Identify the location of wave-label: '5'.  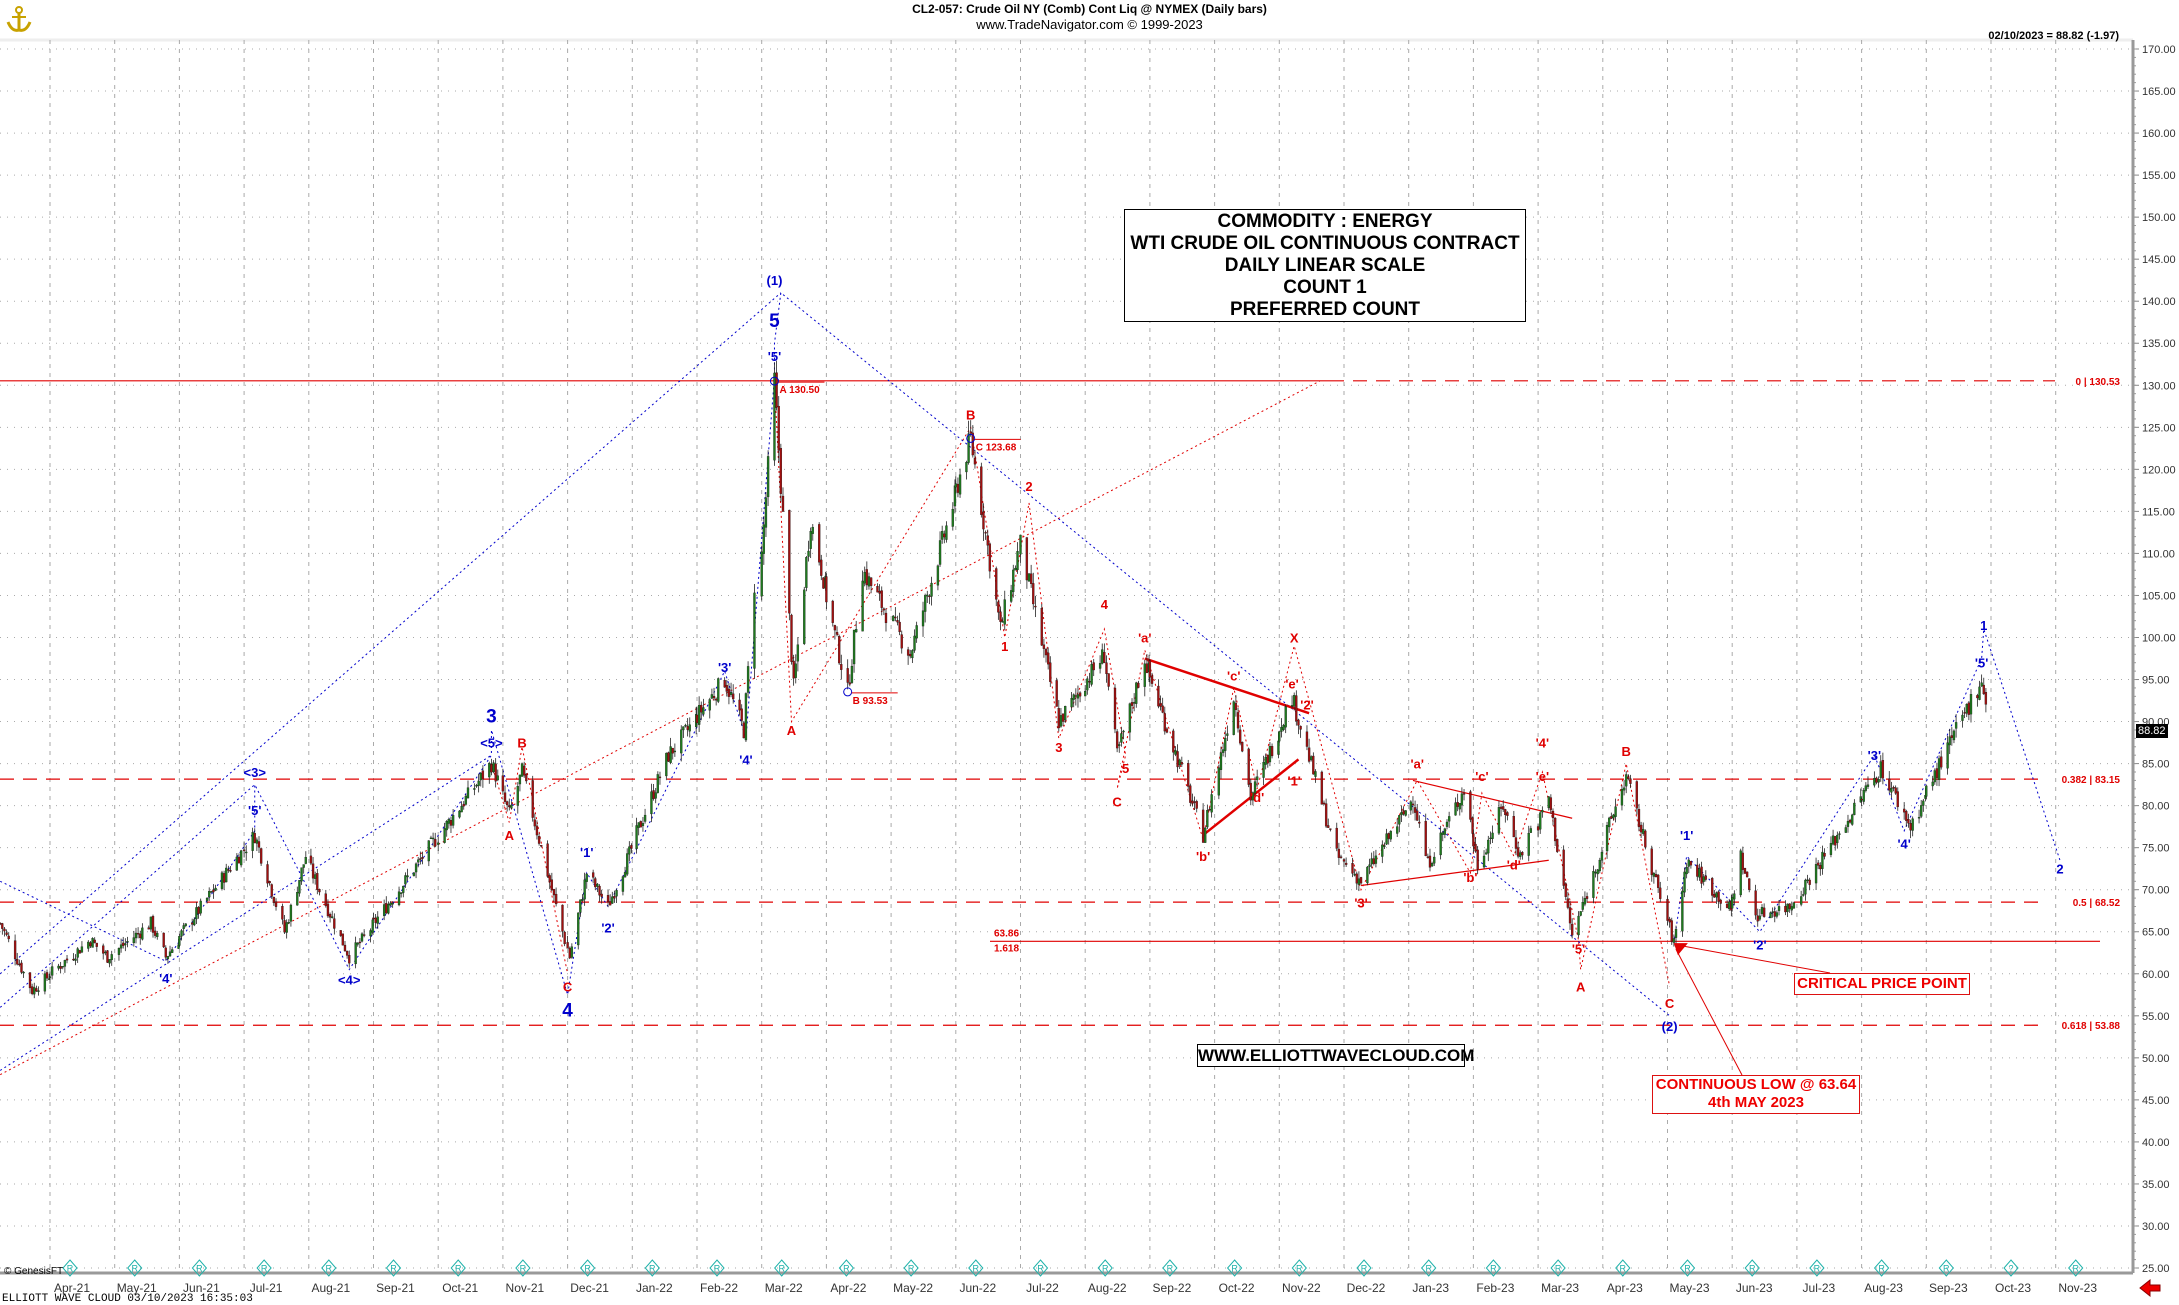
(254, 810).